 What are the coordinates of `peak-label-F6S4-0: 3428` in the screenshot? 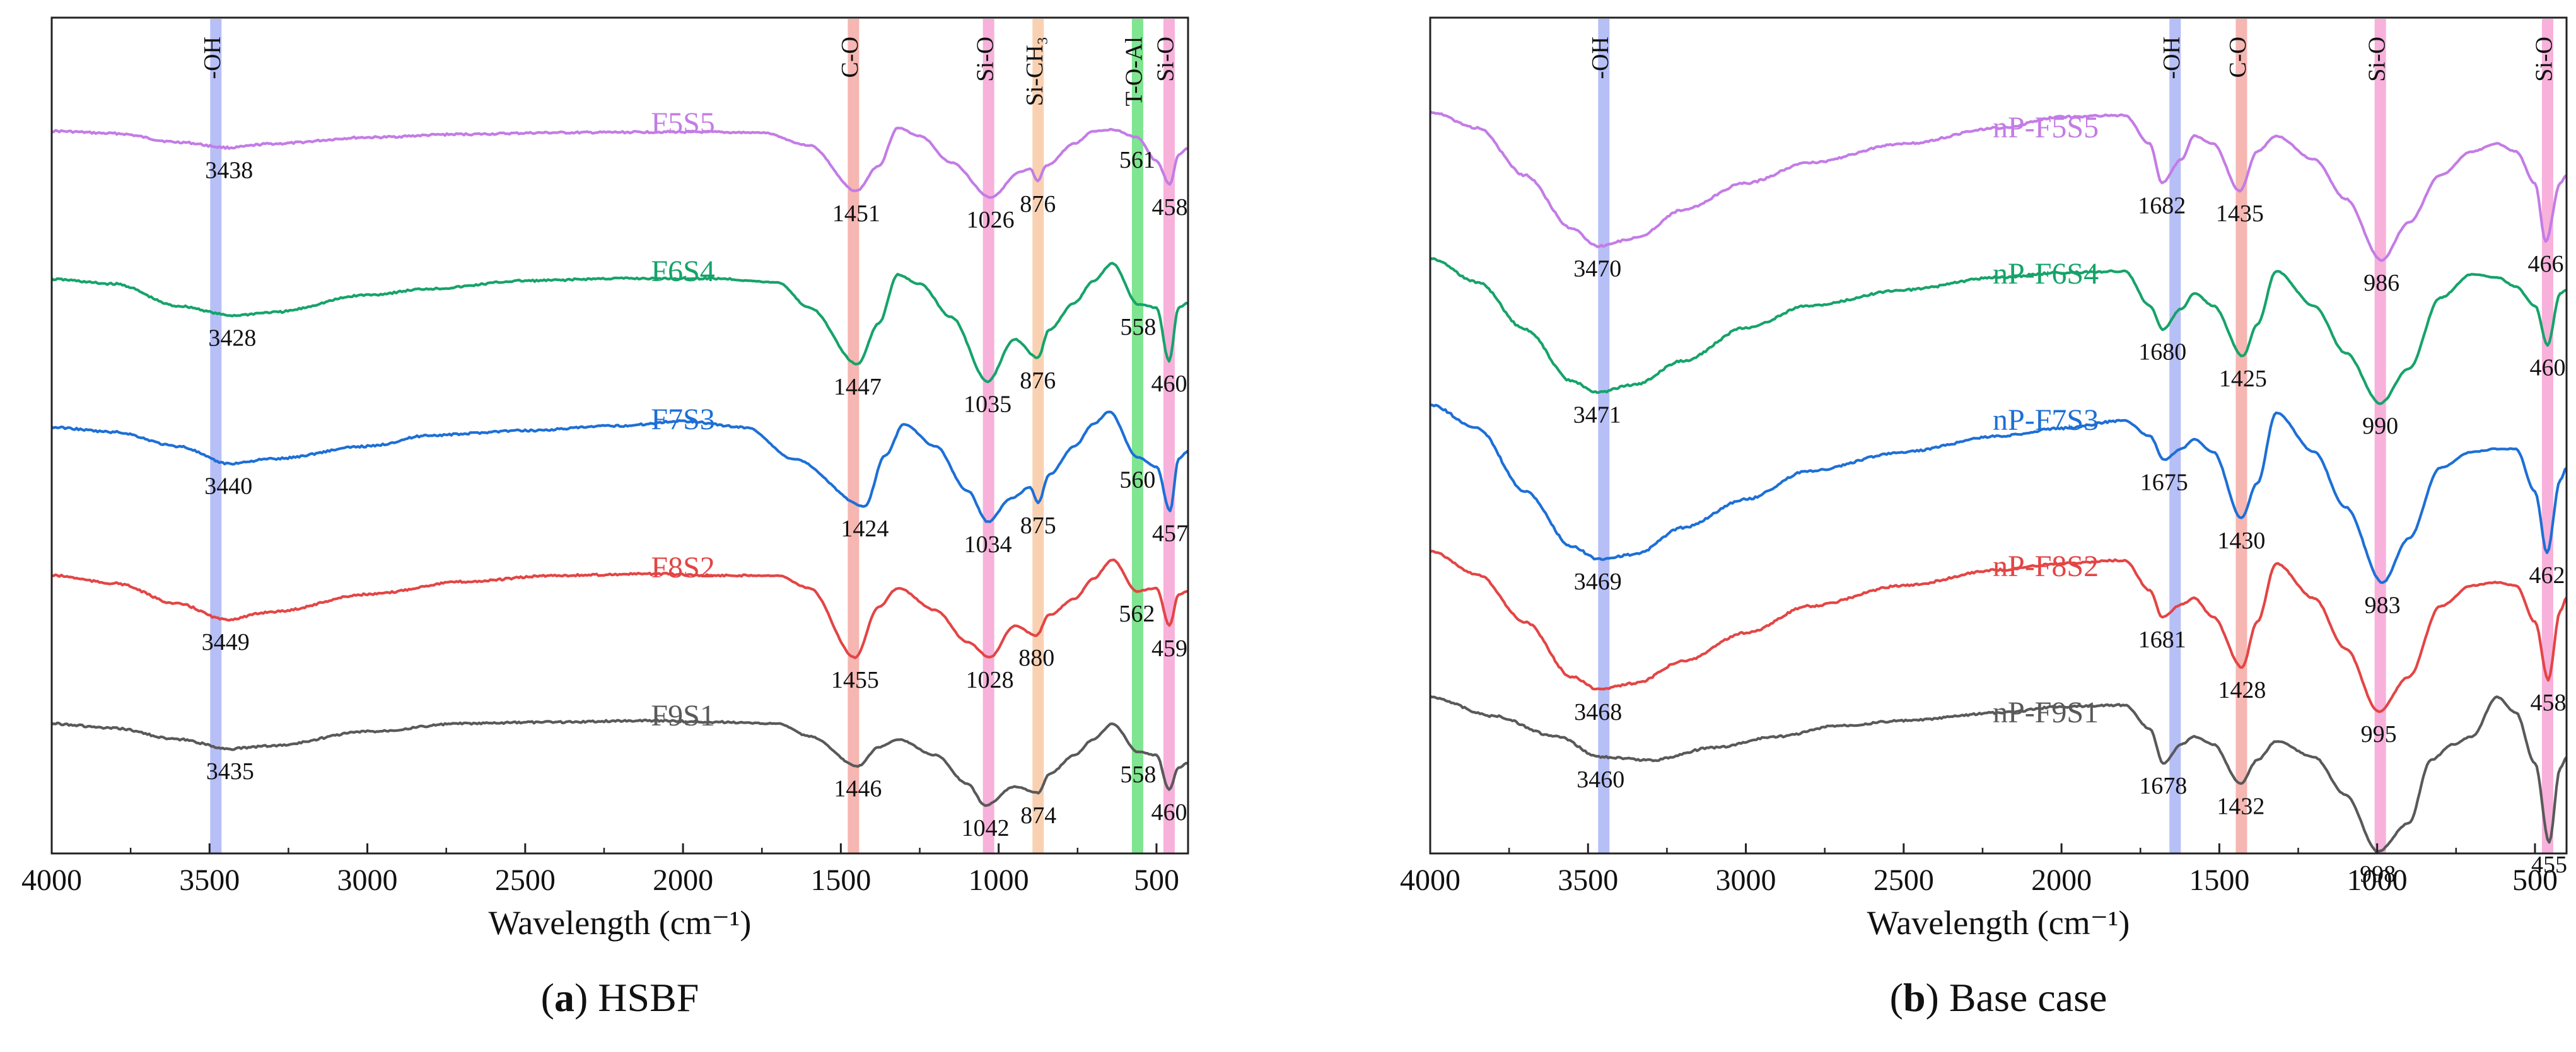 It's located at (232, 338).